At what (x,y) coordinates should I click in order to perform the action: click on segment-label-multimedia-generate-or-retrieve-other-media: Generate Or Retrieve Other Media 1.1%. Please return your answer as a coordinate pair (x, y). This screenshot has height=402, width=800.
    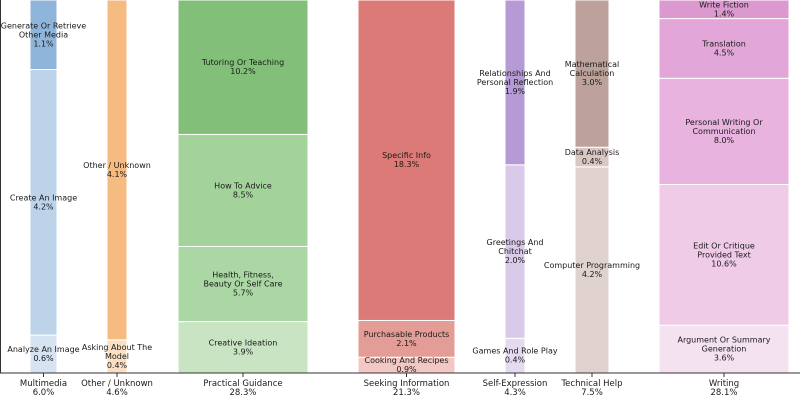
    Looking at the image, I should click on (43, 34).